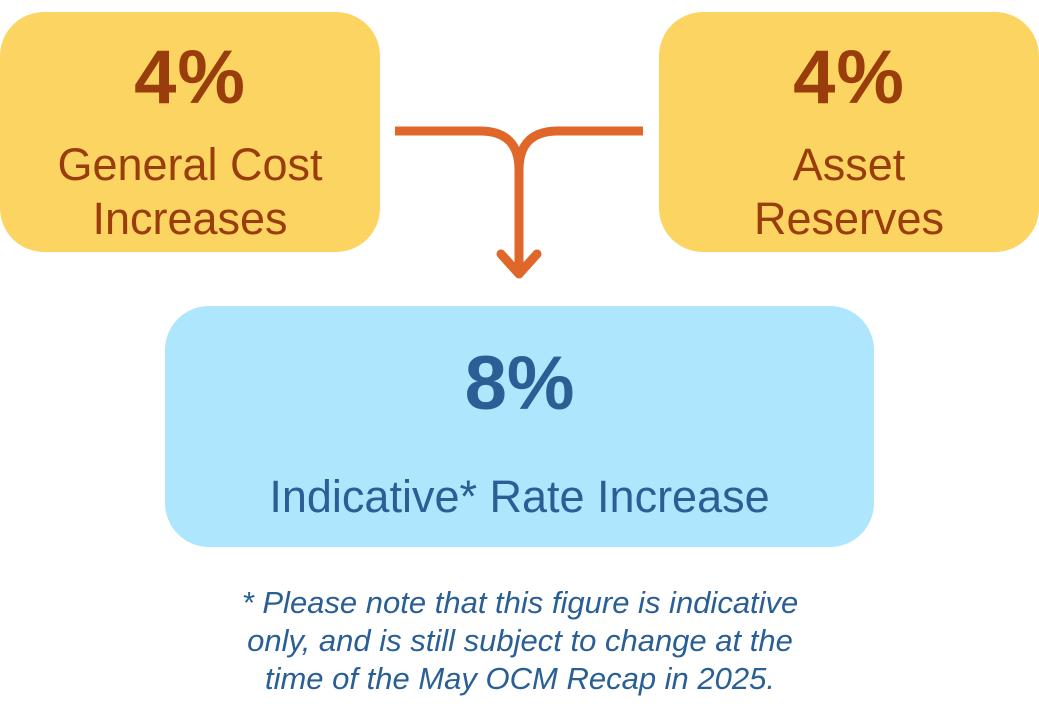 Image resolution: width=1039 pixels, height=712 pixels. Describe the element at coordinates (519, 199) in the screenshot. I see `merge-connector-line` at that location.